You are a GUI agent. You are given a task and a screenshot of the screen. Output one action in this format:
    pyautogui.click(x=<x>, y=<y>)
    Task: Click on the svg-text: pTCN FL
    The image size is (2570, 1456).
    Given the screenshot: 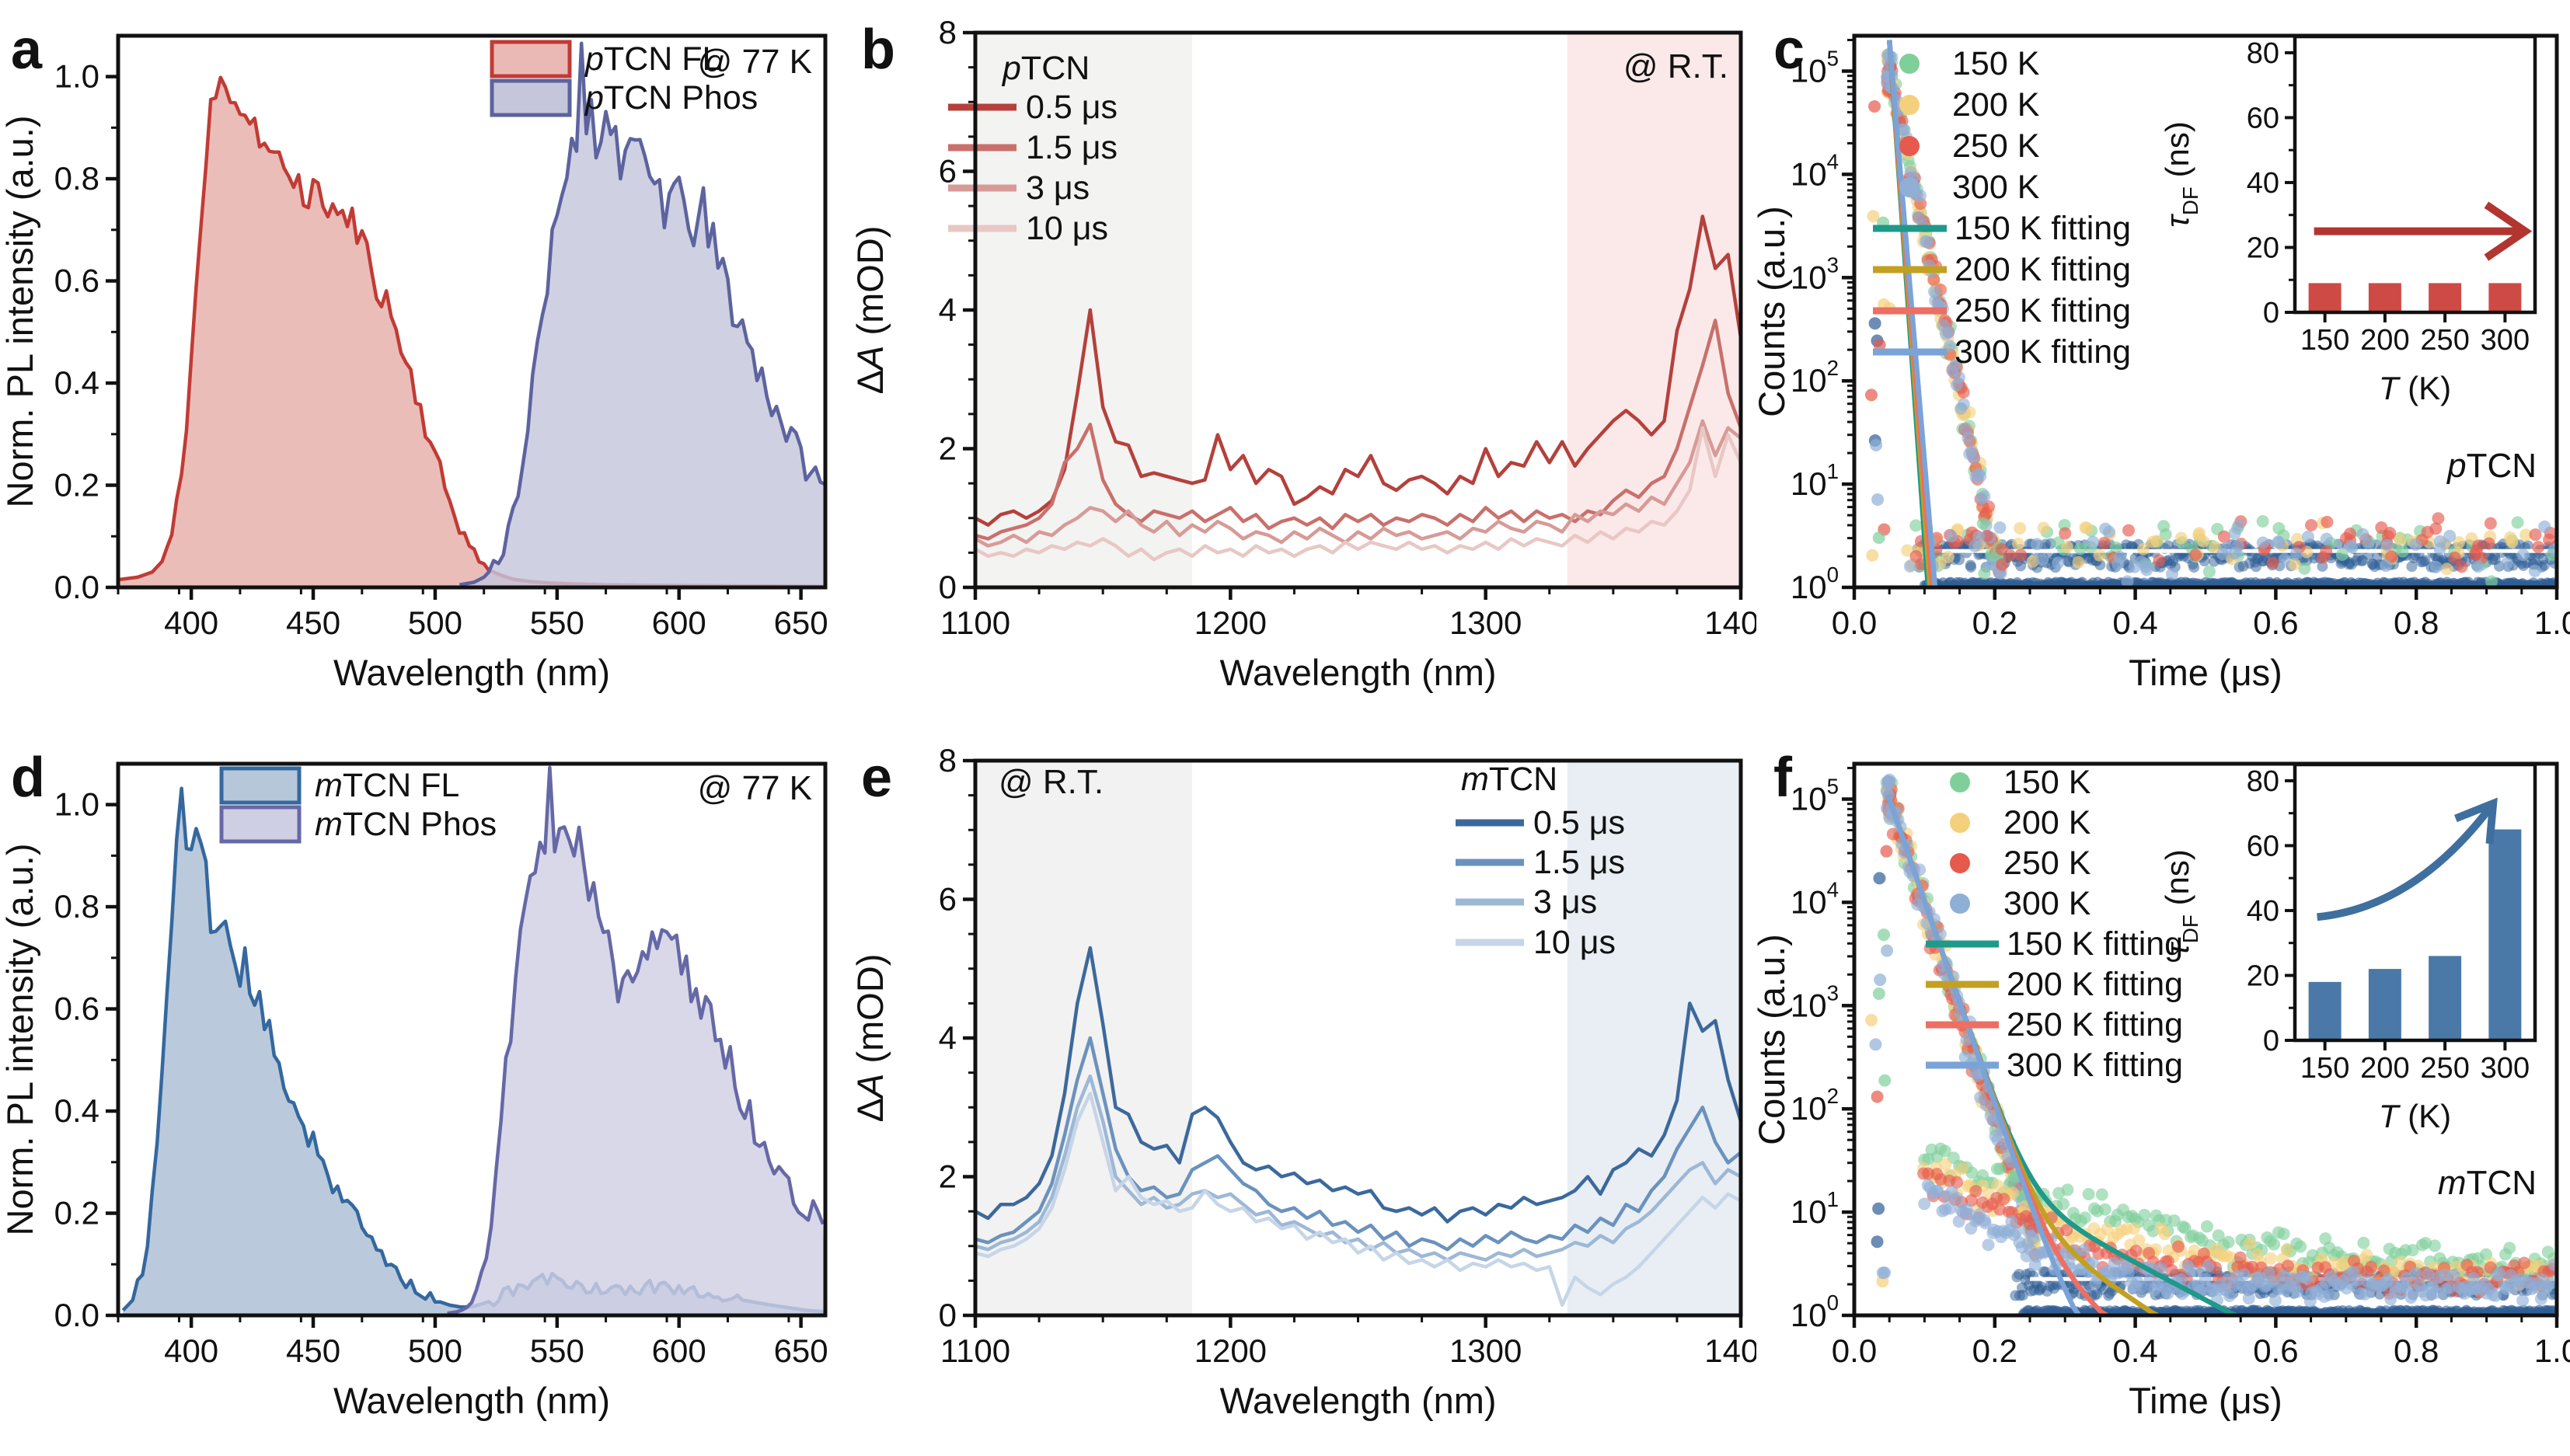 What is the action you would take?
    pyautogui.click(x=652, y=59)
    